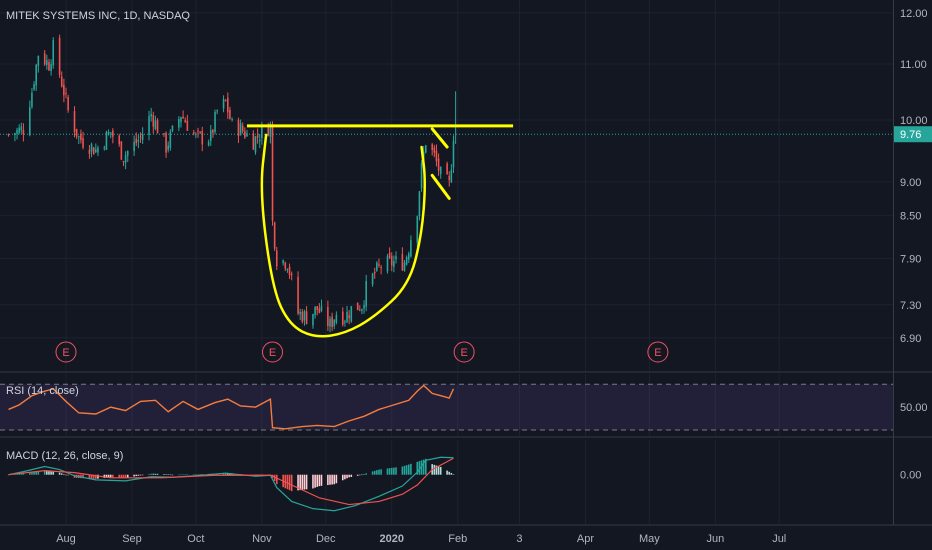 This screenshot has height=550, width=932. I want to click on x-tick-label: Jun, so click(715, 539).